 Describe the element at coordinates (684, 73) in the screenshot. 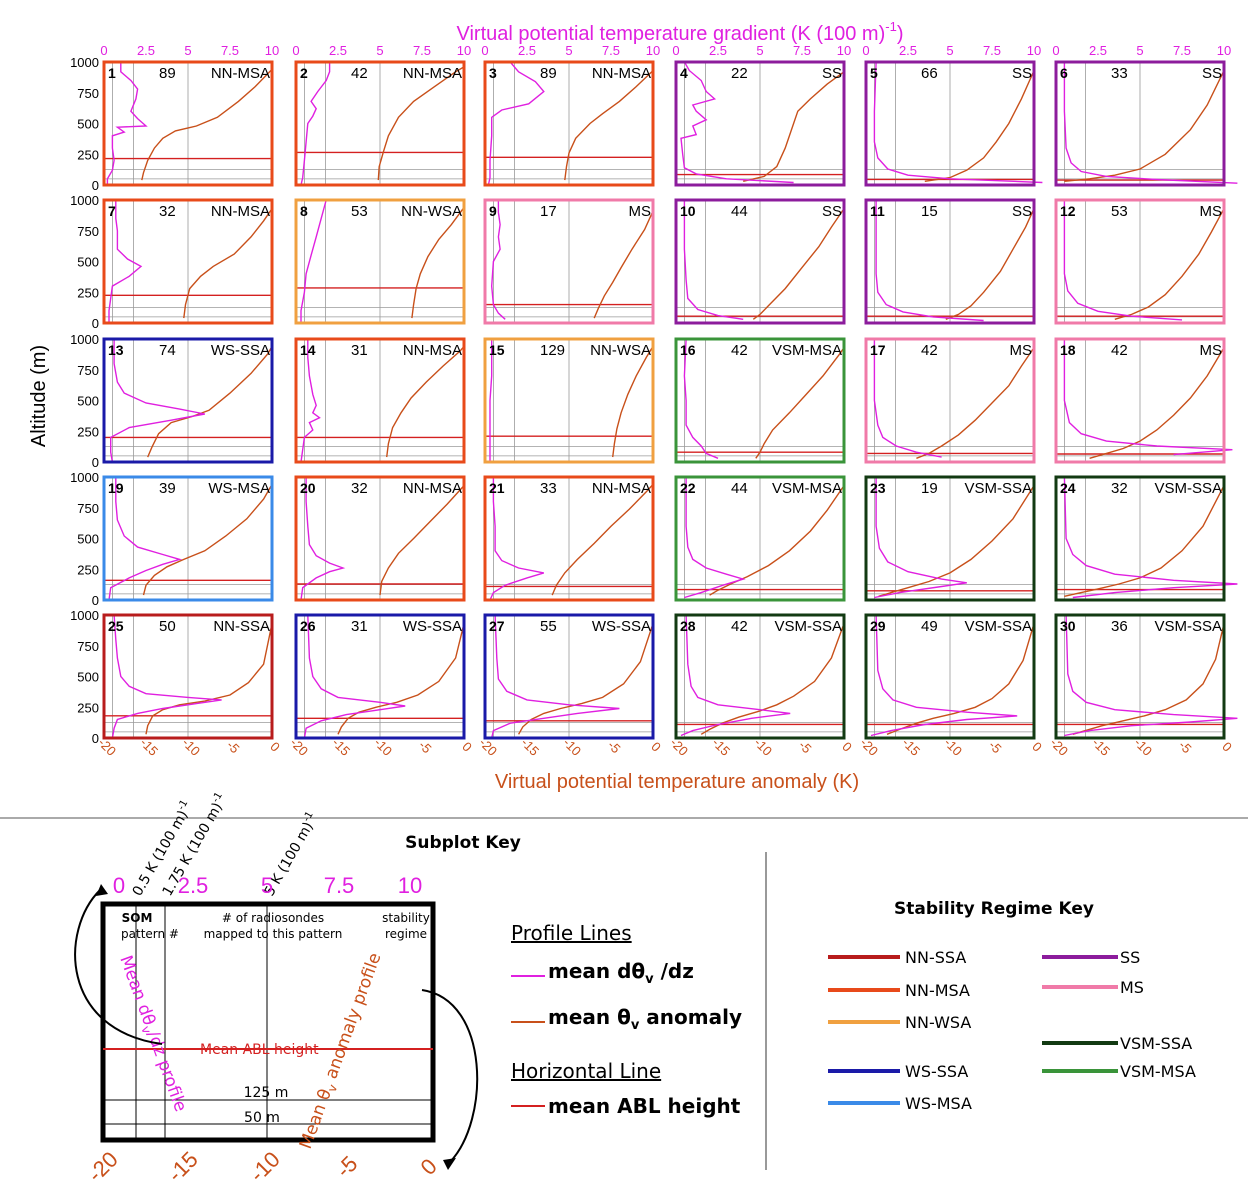

I see `som-pattern-number: 4` at that location.